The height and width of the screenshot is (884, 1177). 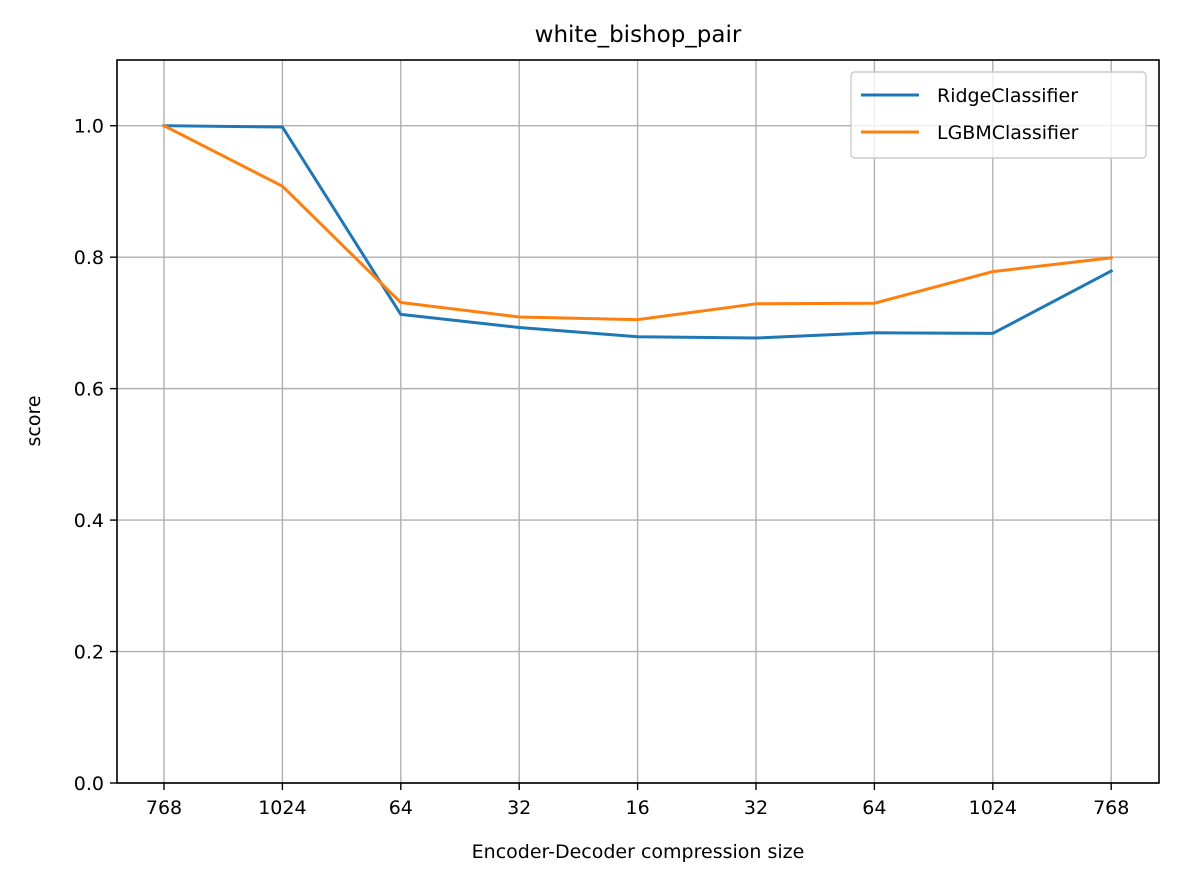 I want to click on y-tick-label: 0.0, so click(x=89, y=784).